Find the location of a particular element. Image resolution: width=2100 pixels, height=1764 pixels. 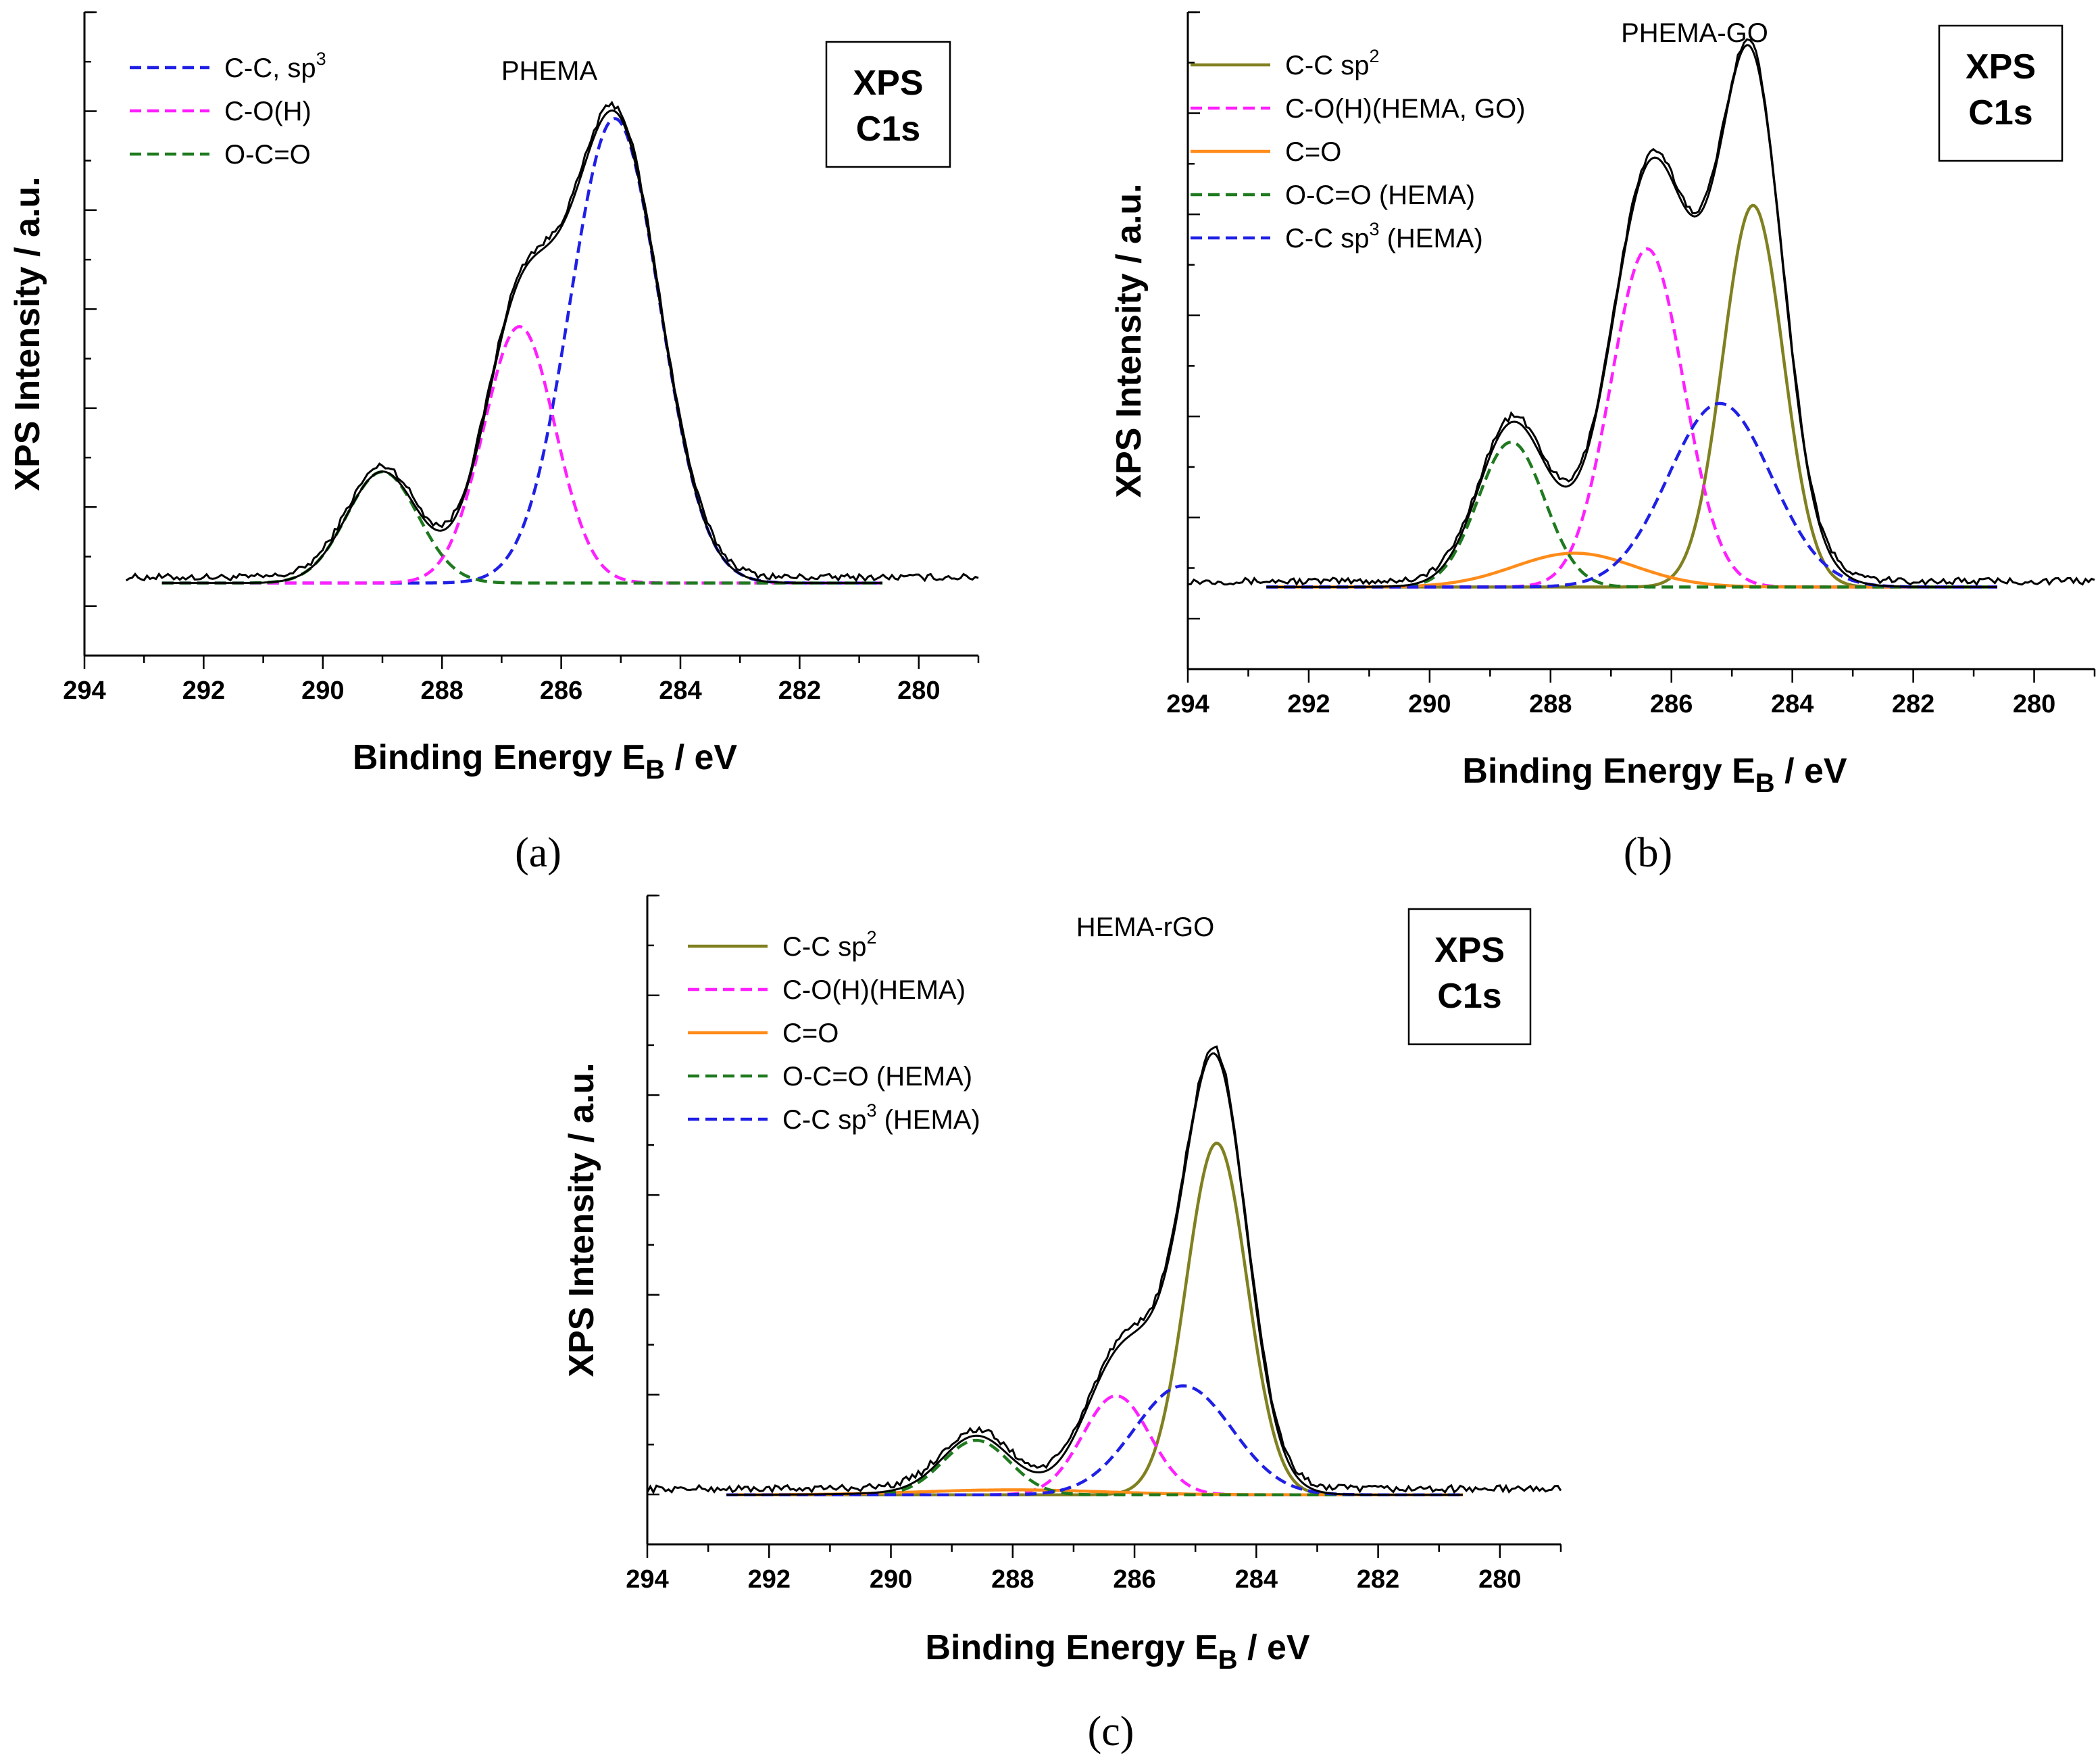

panel-caption: (c) is located at coordinates (1111, 1732).